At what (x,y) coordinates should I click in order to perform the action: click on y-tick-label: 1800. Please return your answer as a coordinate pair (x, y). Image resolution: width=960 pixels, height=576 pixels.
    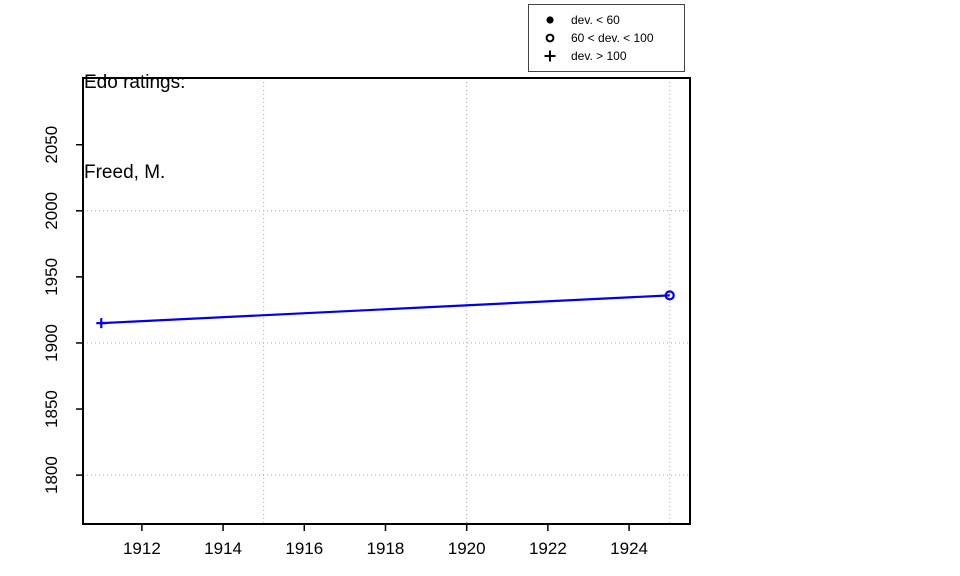
    Looking at the image, I should click on (51, 475).